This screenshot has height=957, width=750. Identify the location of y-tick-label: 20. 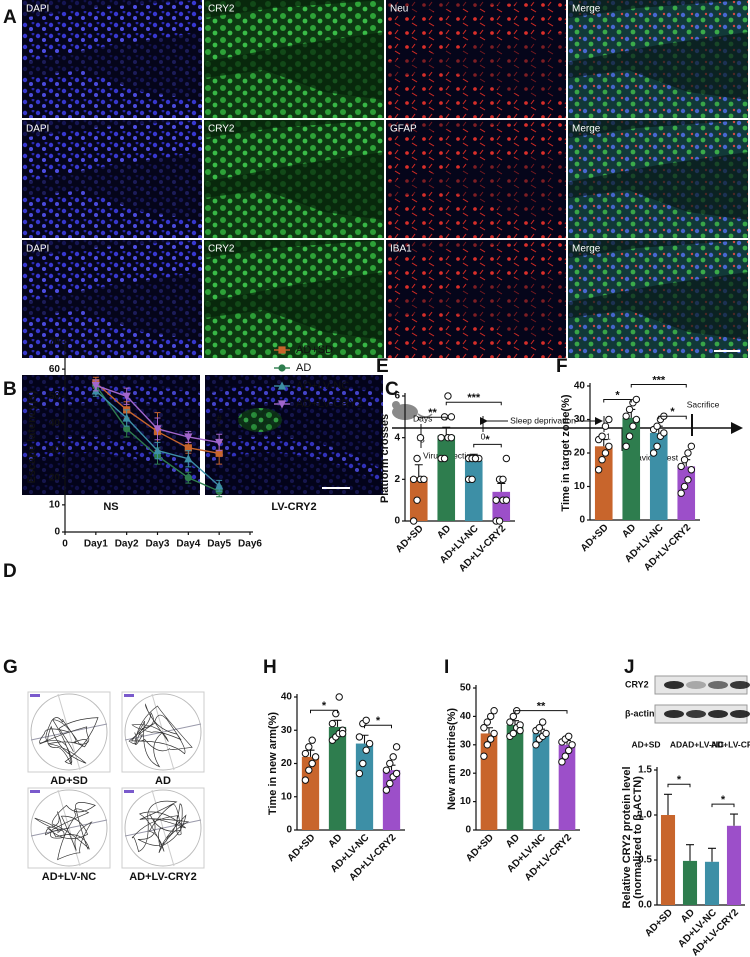
(466, 773).